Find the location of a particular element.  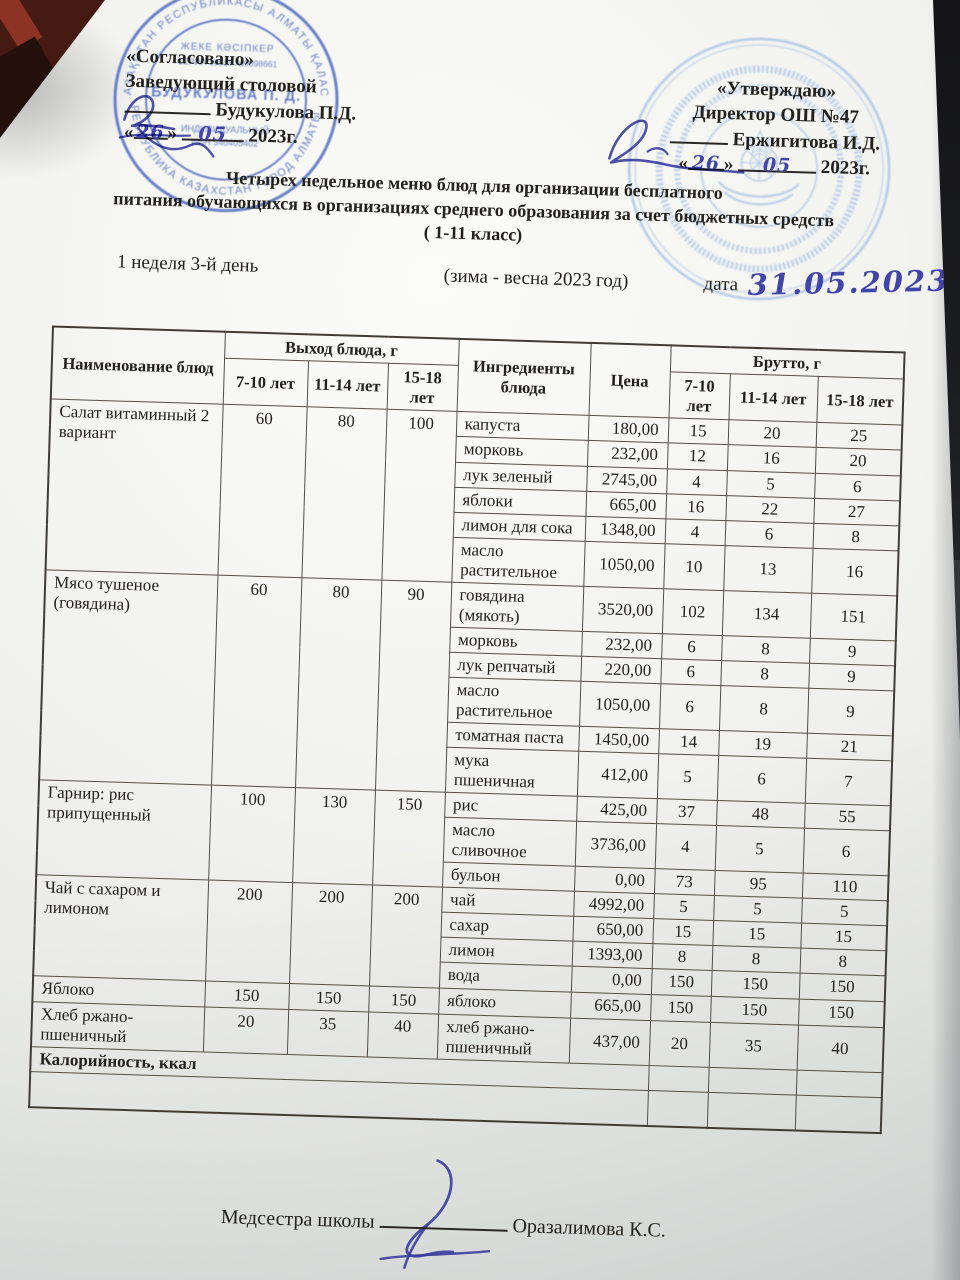

ingredient-cell: масло растительное is located at coordinates (518, 561).